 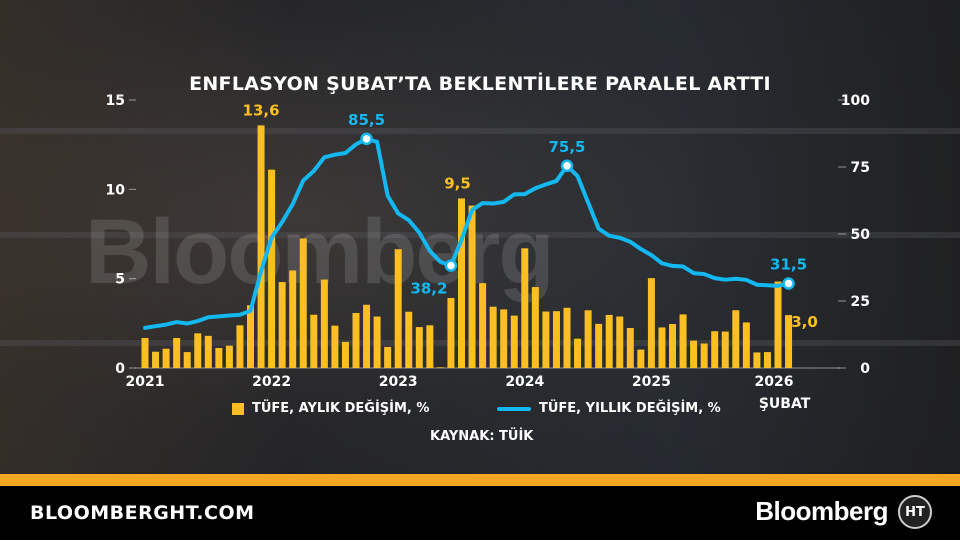 I want to click on watermark: Bloomberg, so click(x=320, y=252).